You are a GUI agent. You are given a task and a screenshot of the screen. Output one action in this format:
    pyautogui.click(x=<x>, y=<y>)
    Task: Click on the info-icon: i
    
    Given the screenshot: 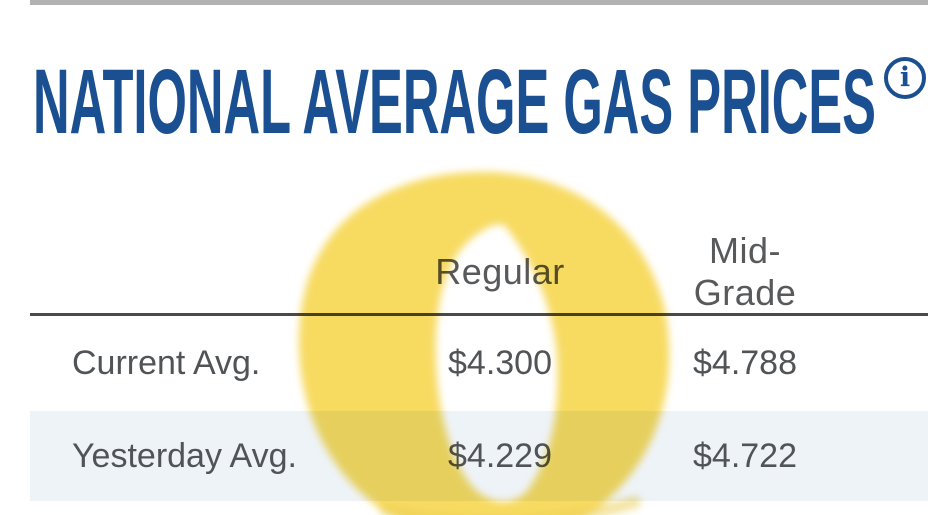 What is the action you would take?
    pyautogui.click(x=905, y=78)
    